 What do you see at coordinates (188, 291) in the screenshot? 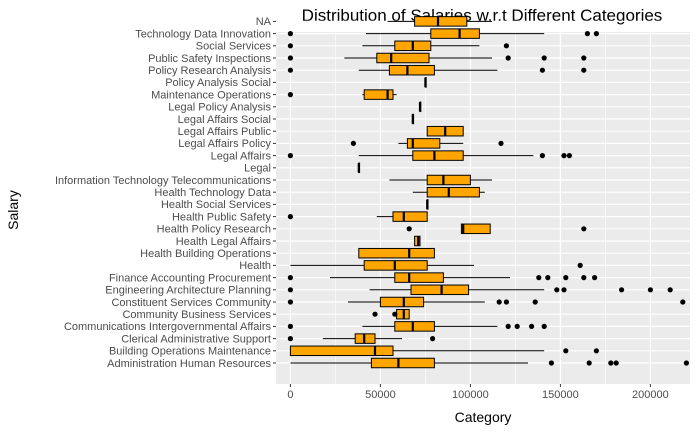
I see `category-label: Engineering Architecture Planning` at bounding box center [188, 291].